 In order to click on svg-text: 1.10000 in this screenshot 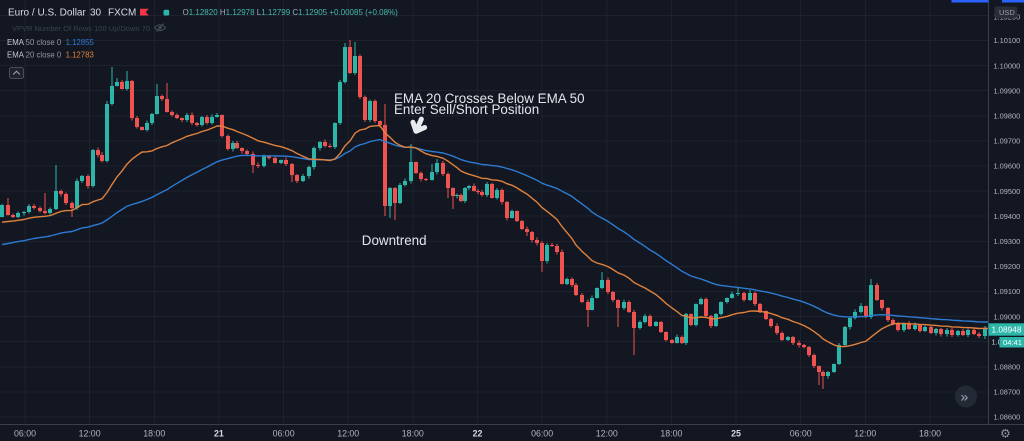, I will do `click(1007, 65)`.